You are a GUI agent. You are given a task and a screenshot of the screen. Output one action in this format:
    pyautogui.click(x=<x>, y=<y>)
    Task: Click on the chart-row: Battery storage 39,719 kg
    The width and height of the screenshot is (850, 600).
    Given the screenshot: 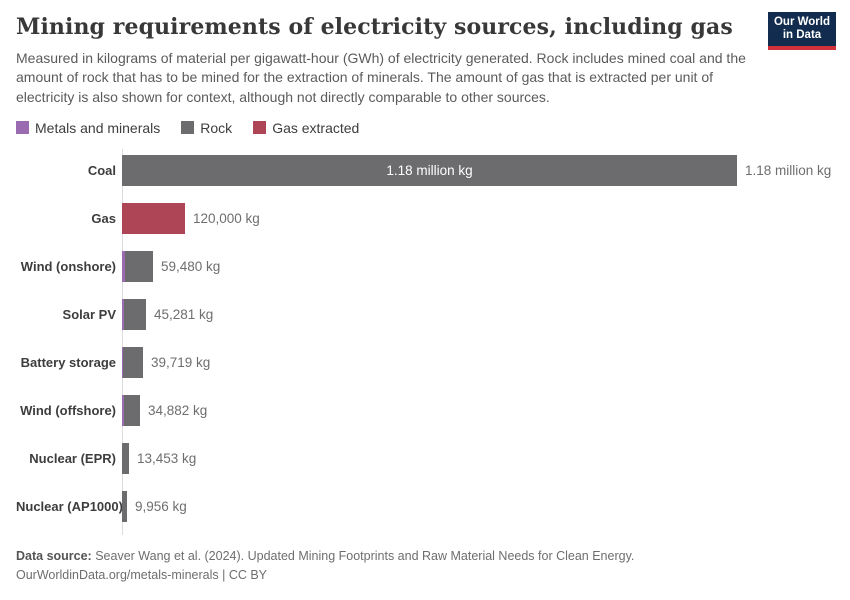 What is the action you would take?
    pyautogui.click(x=425, y=363)
    